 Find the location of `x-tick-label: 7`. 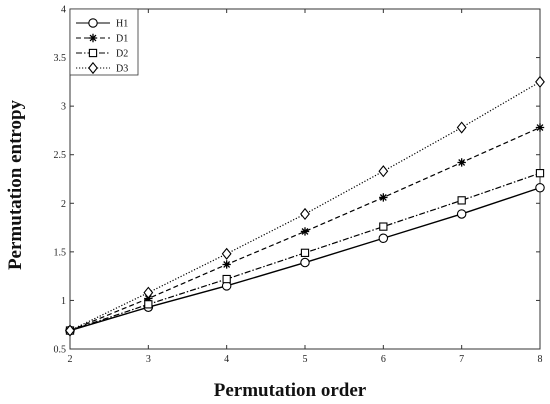

x-tick-label: 7 is located at coordinates (461, 359).